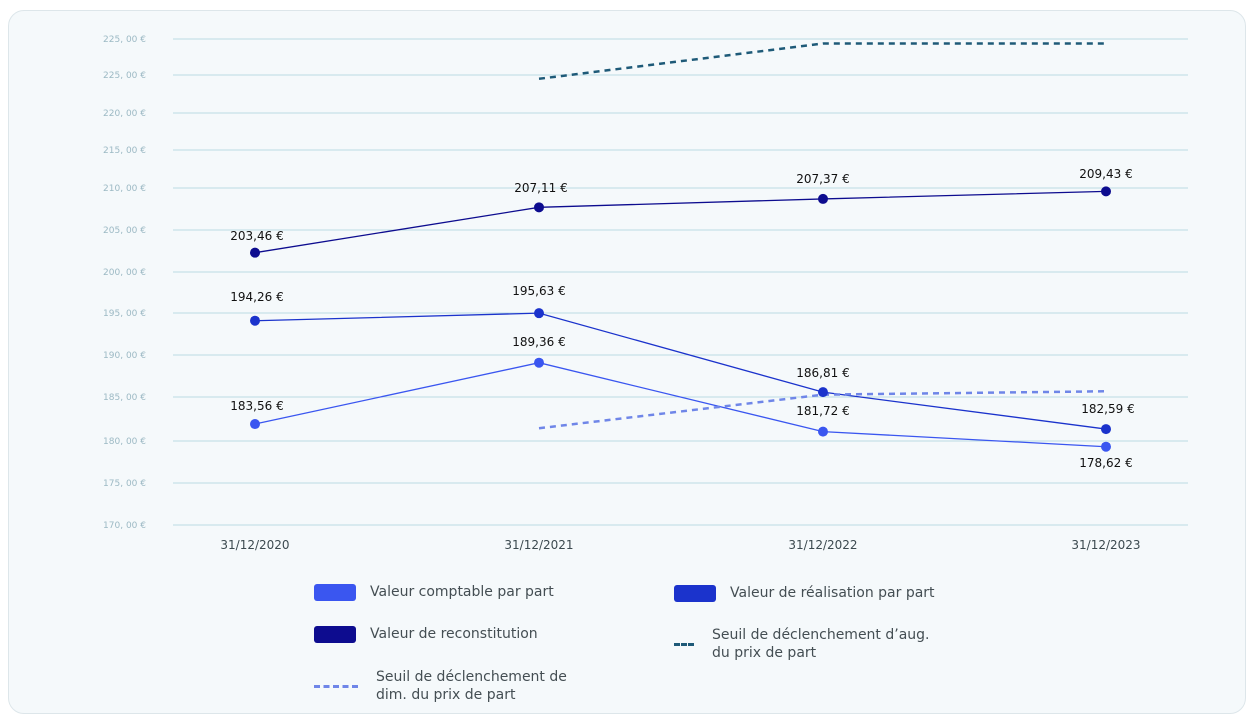  What do you see at coordinates (124, 151) in the screenshot?
I see `y-tick-label: 215, 00 €` at bounding box center [124, 151].